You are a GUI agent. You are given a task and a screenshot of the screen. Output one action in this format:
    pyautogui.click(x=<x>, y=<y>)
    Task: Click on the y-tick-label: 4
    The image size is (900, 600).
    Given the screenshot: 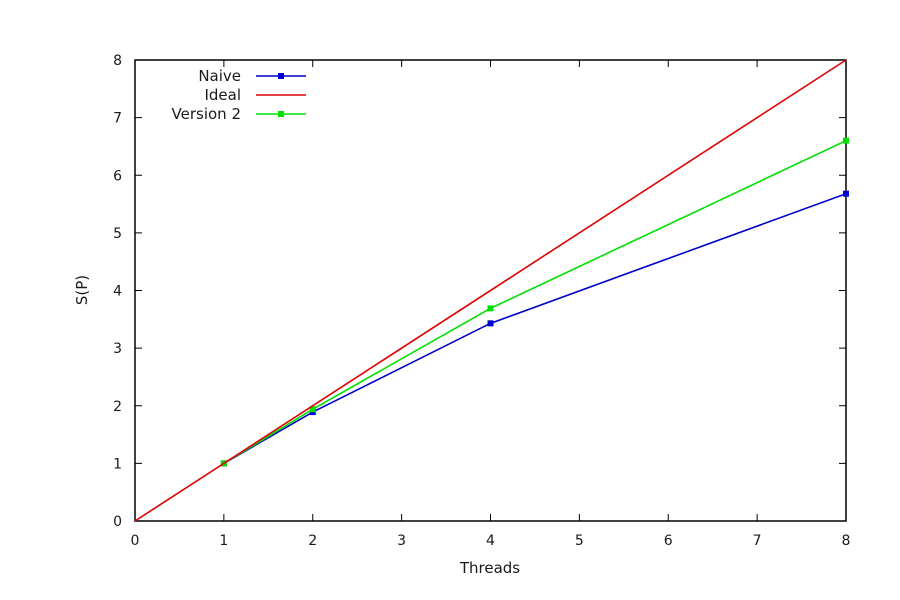 What is the action you would take?
    pyautogui.click(x=117, y=292)
    